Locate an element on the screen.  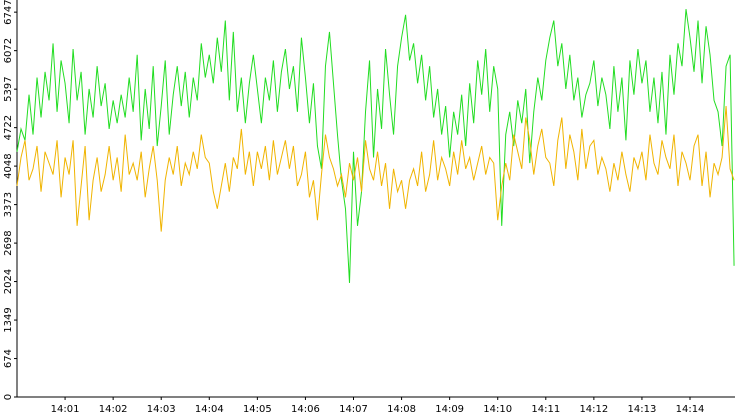
y-tick-label: 5397 is located at coordinates (8, 88).